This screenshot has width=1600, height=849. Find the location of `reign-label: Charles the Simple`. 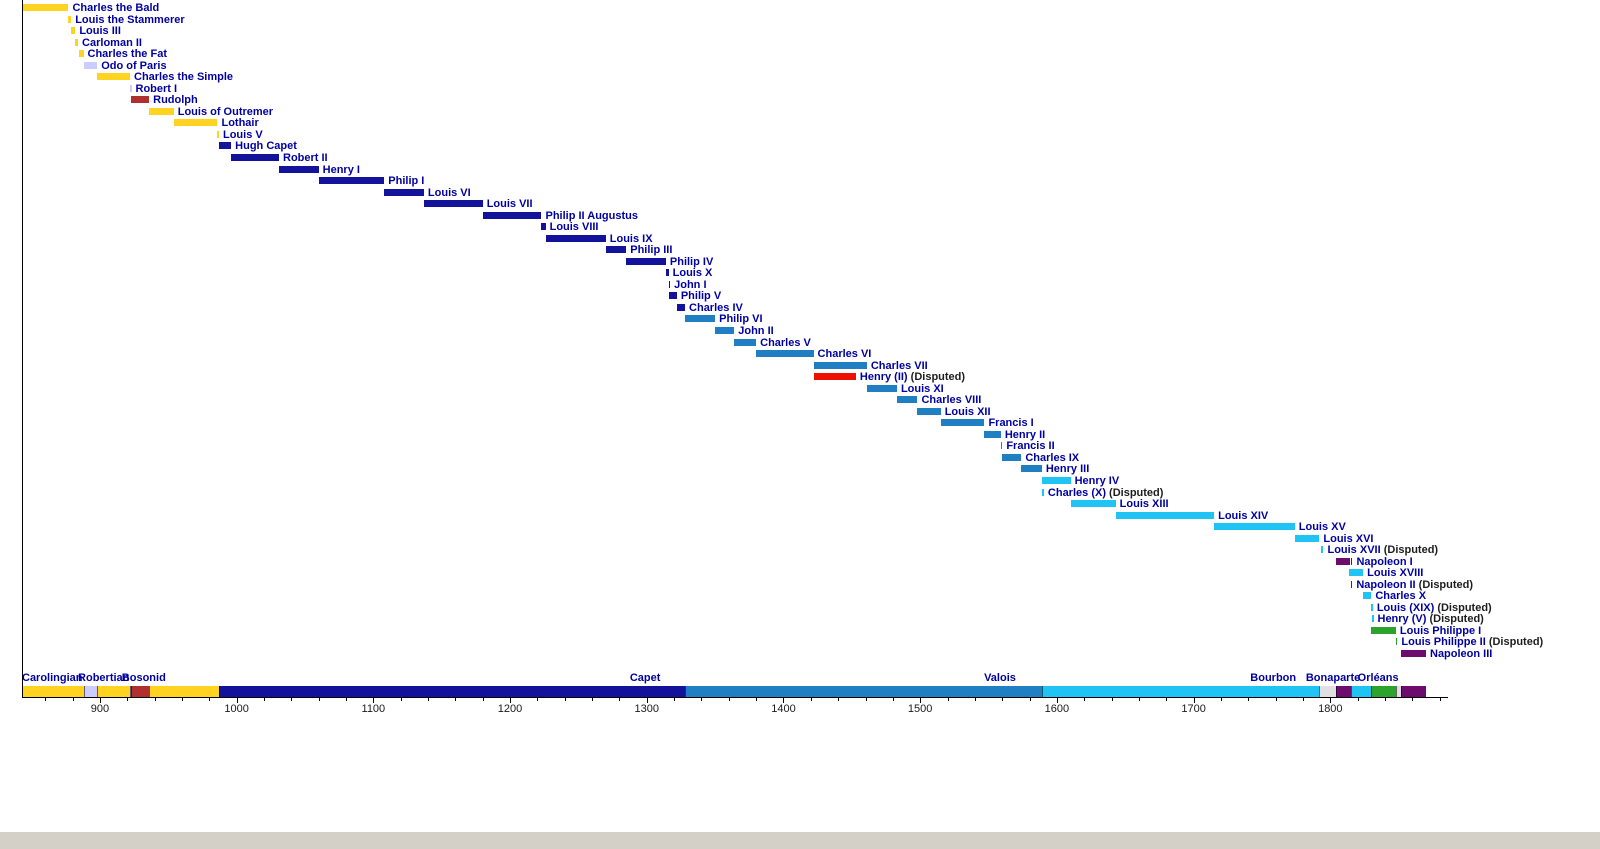

reign-label: Charles the Simple is located at coordinates (183, 77).